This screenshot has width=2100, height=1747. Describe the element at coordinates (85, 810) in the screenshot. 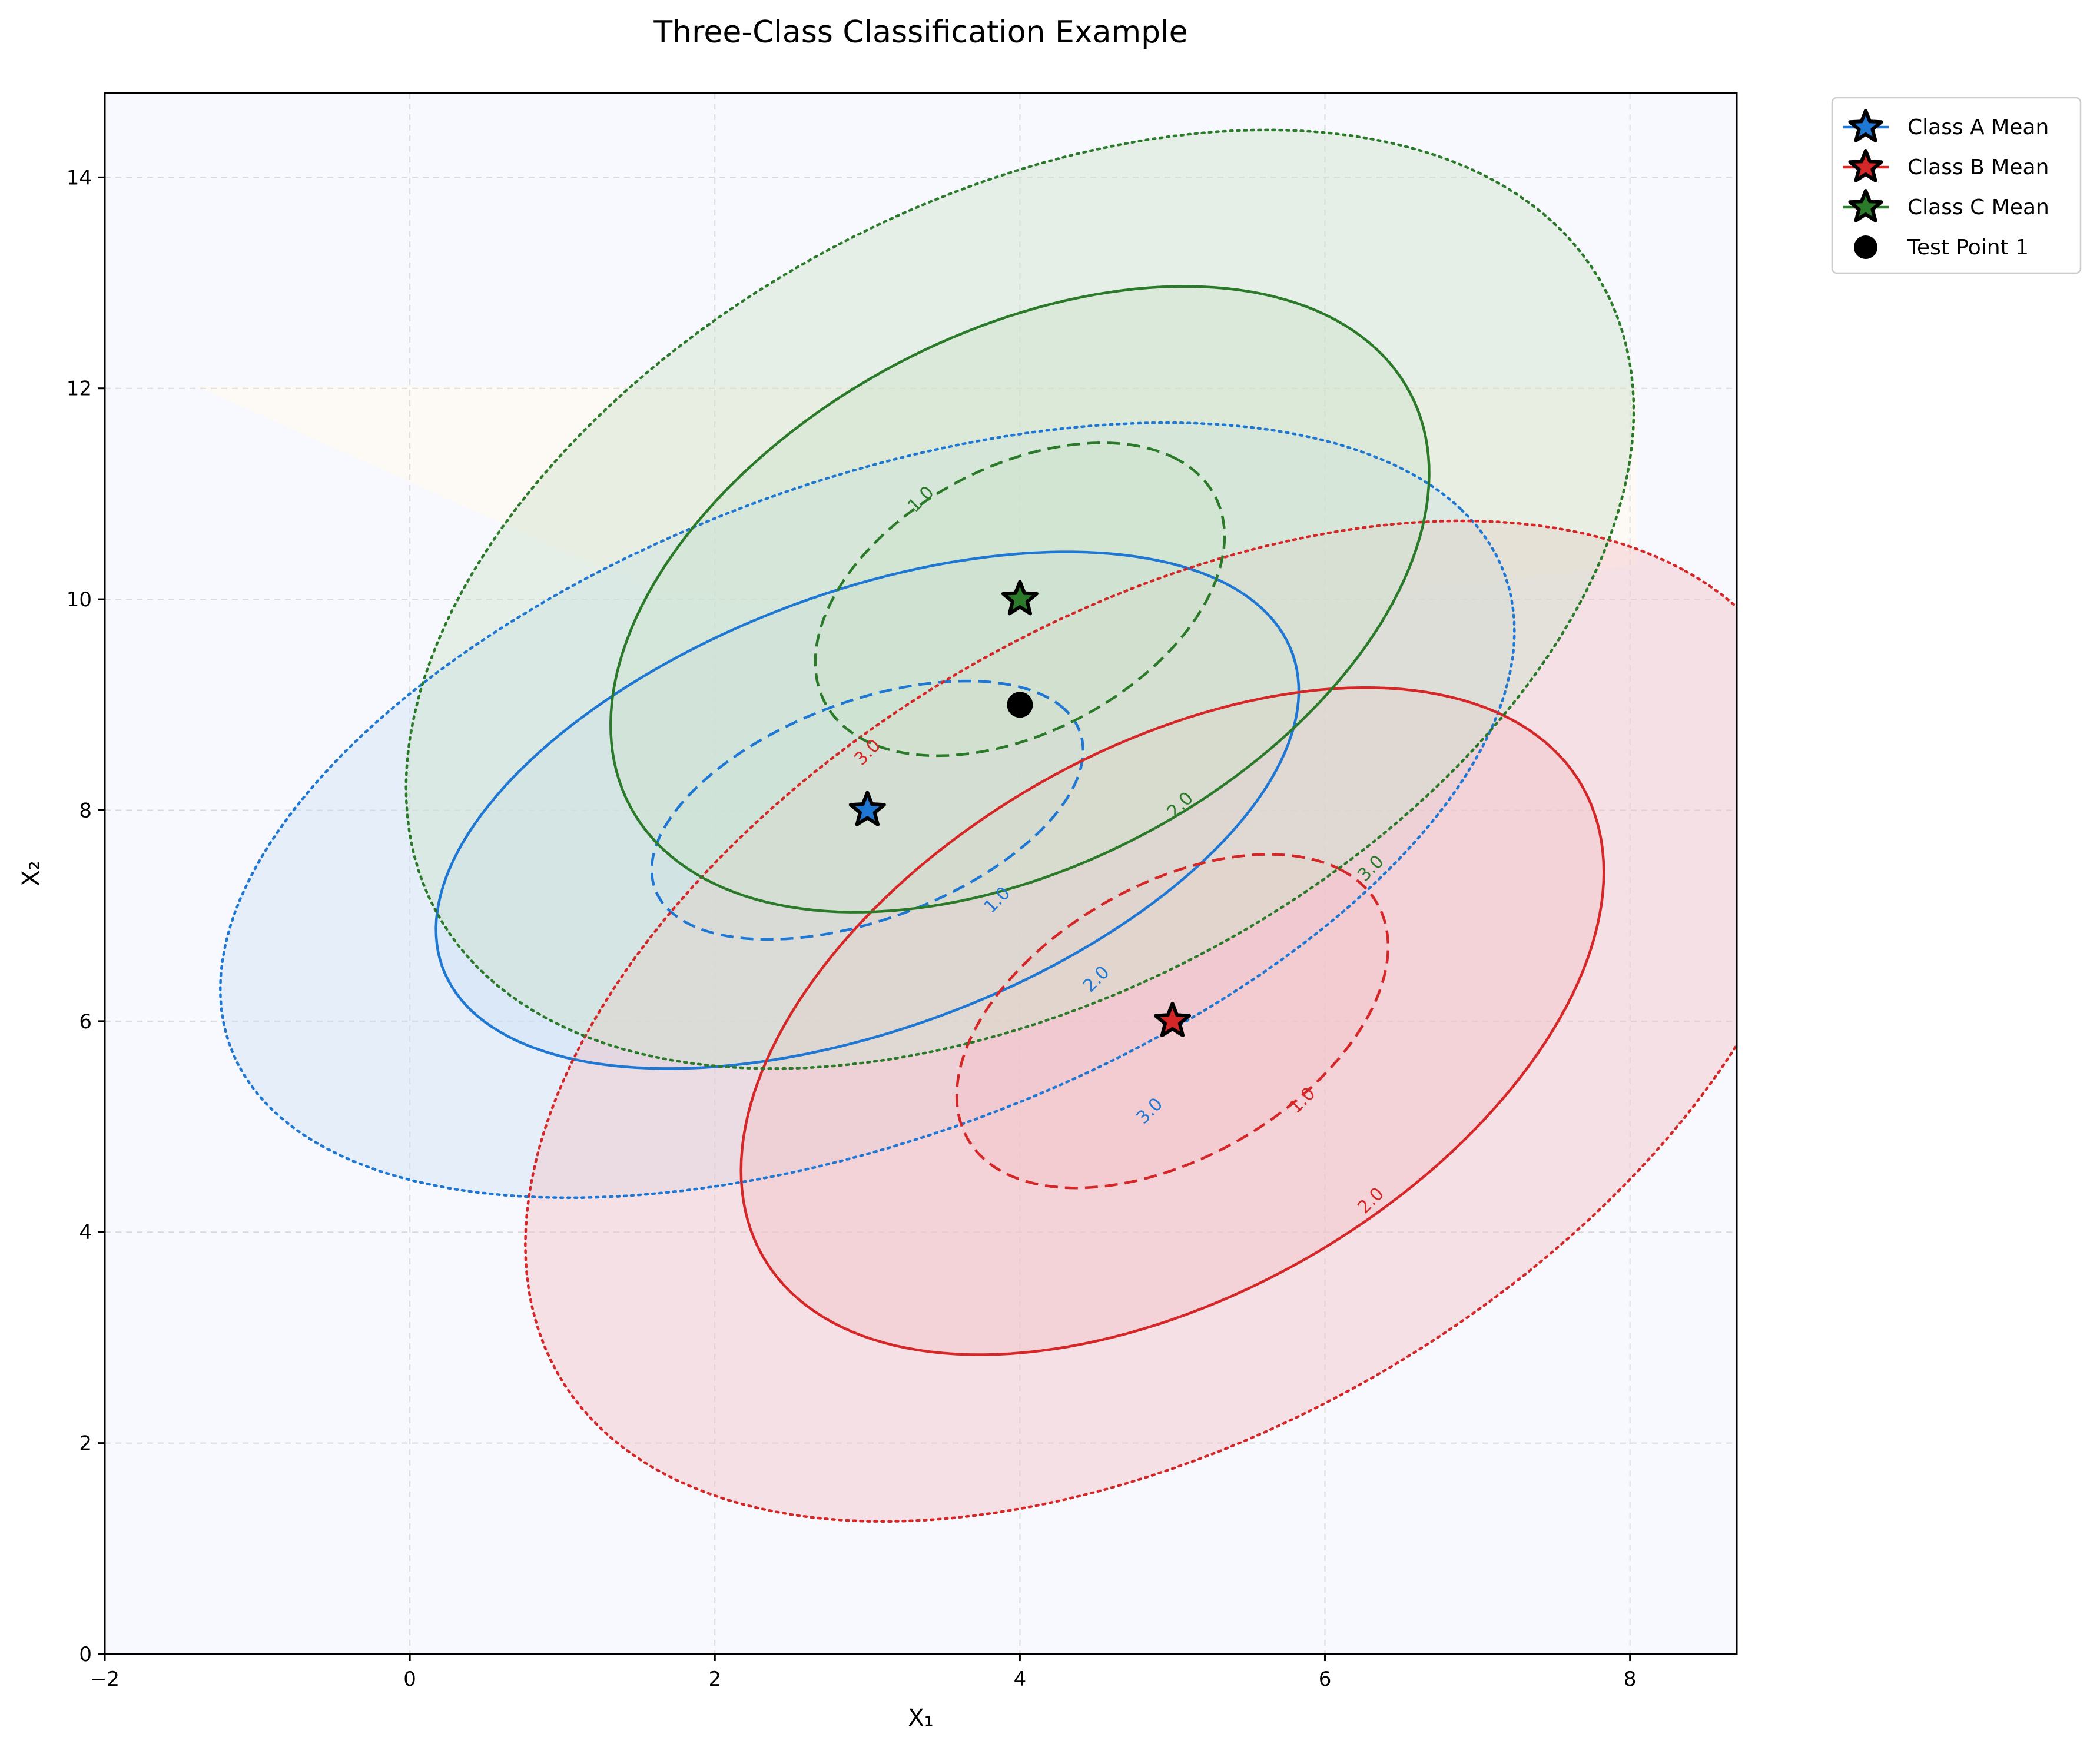

I see `y-tick-label: 8` at that location.